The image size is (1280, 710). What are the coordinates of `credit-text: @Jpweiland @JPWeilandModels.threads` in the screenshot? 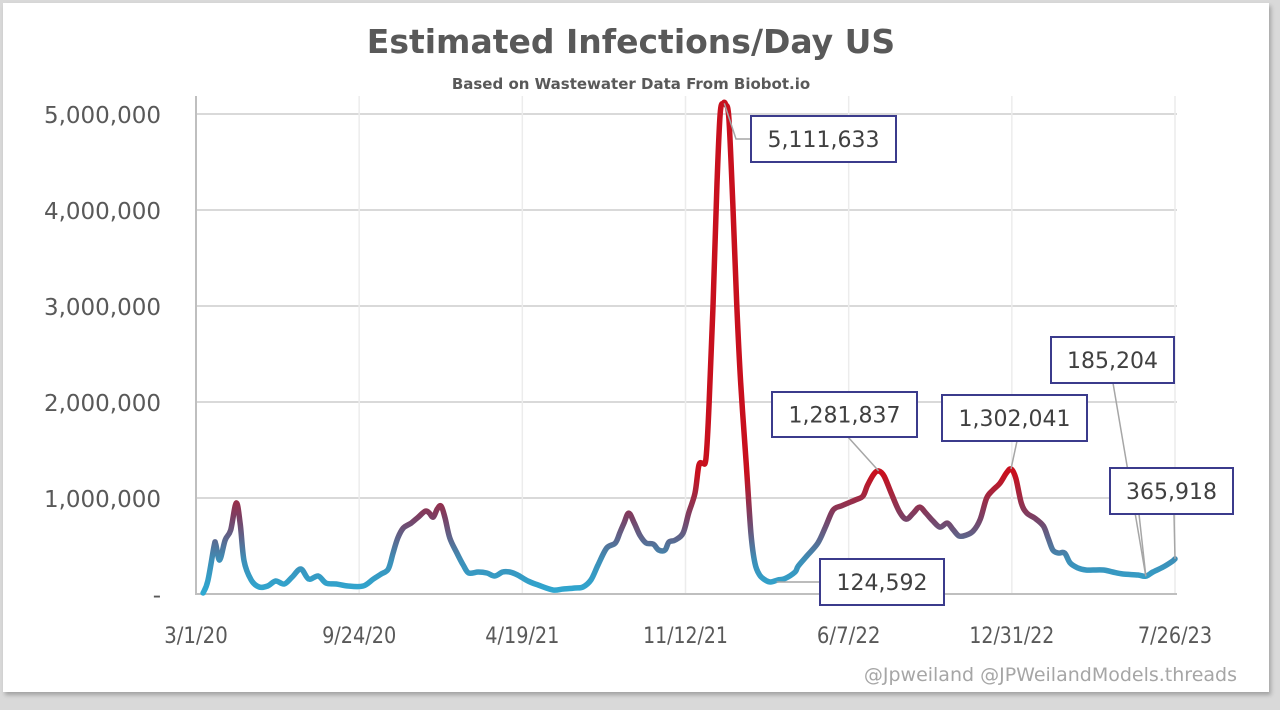 It's located at (1050, 675).